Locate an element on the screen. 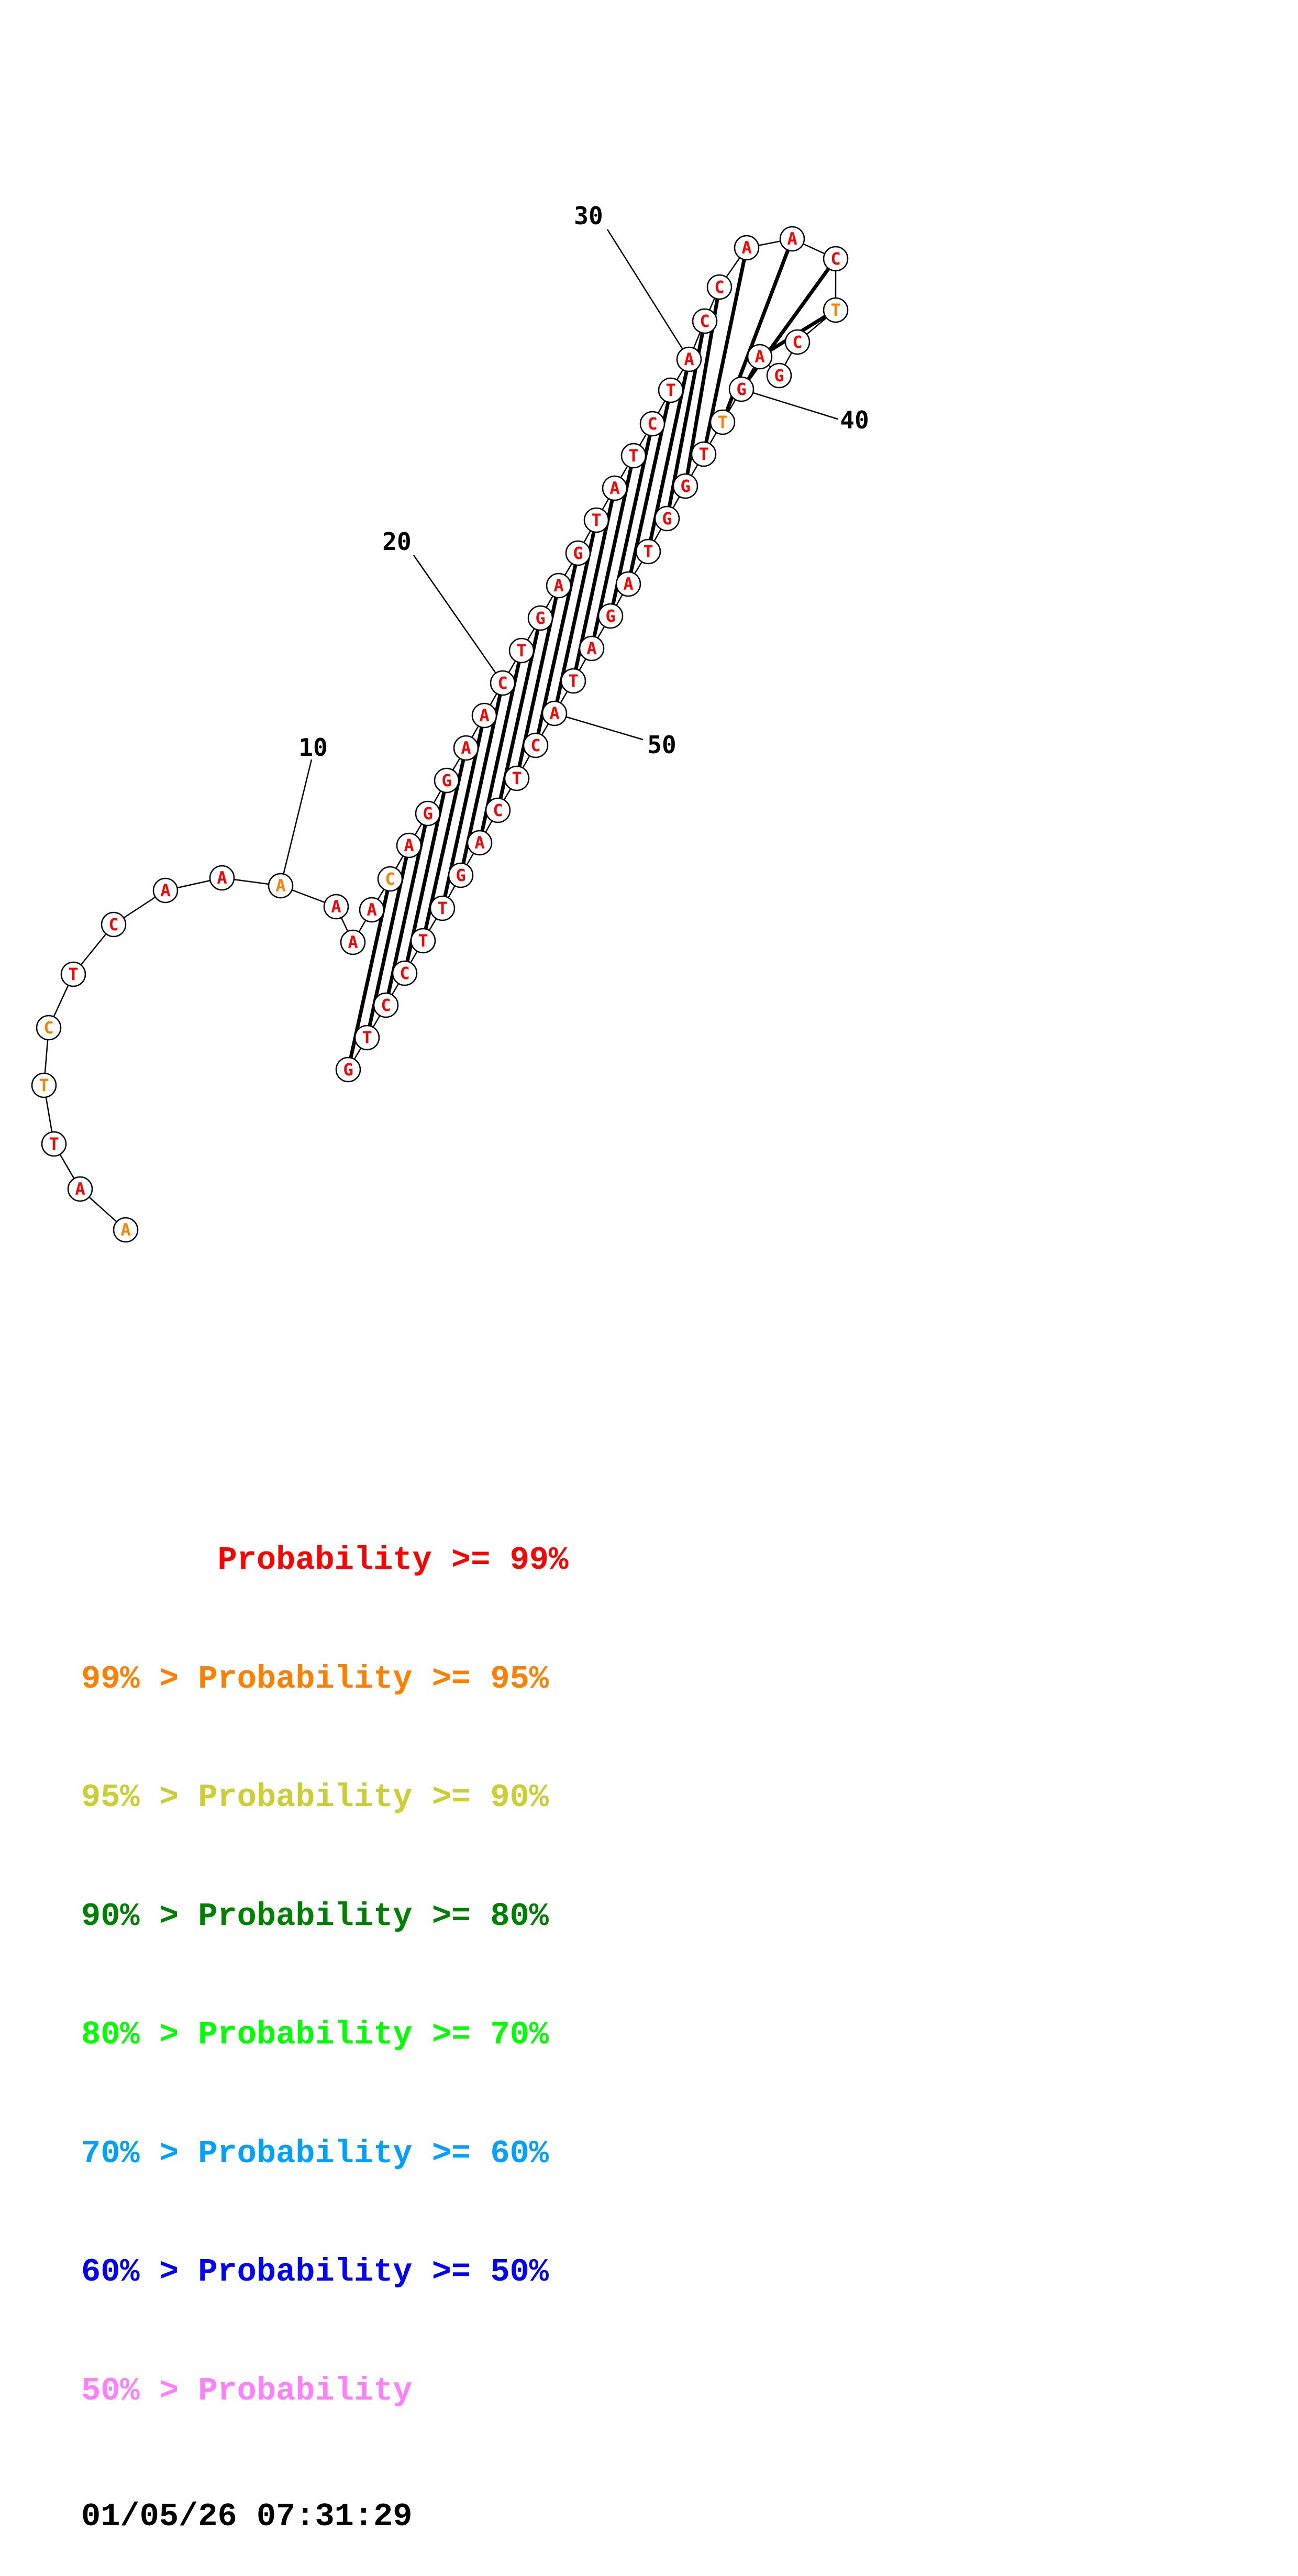 The width and height of the screenshot is (1298, 2576). nucleotide-48: A is located at coordinates (592, 648).